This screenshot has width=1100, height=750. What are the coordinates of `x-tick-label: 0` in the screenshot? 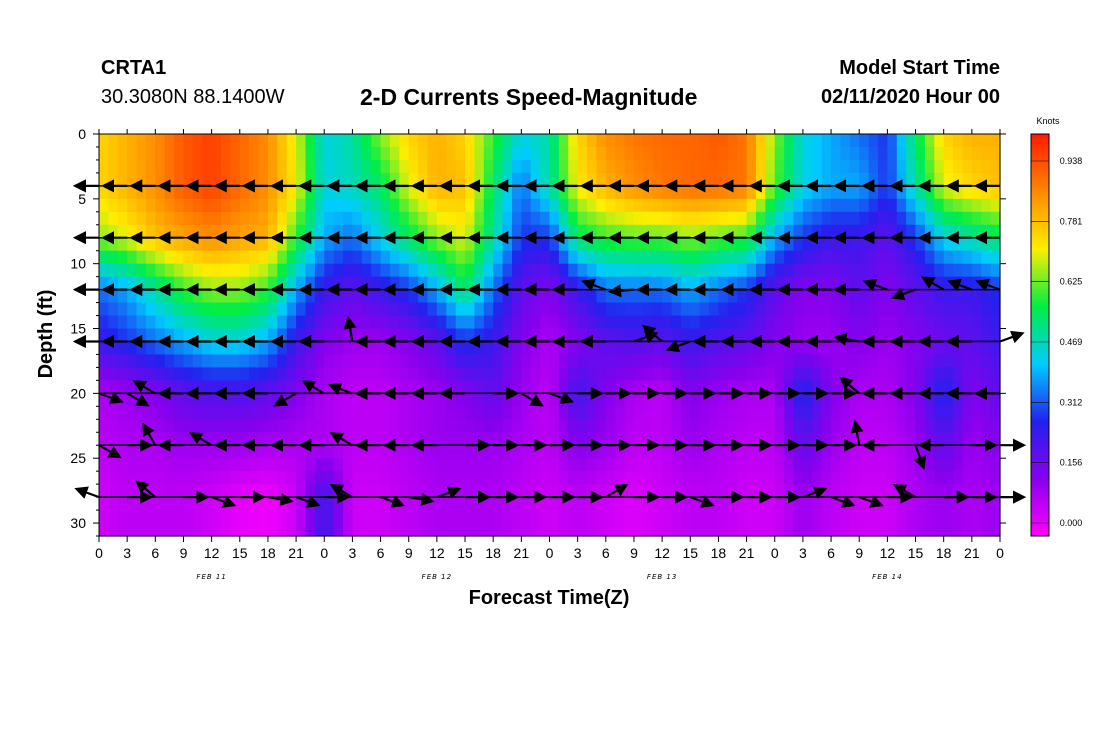 It's located at (1000, 553).